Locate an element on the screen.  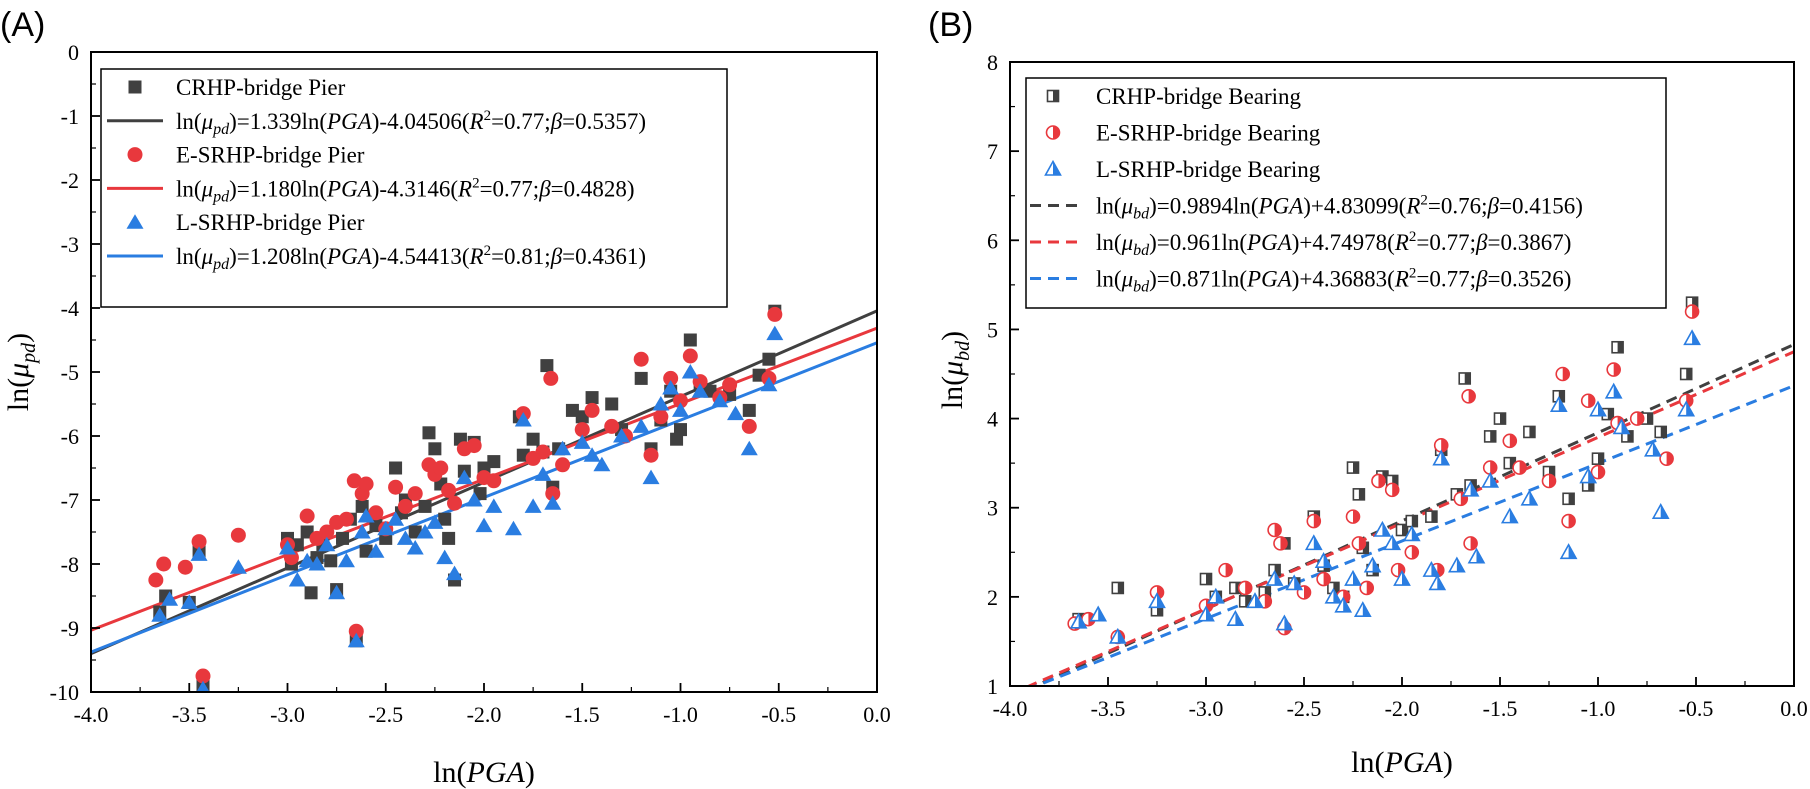
y-tick-label: 8 is located at coordinates (992, 62).